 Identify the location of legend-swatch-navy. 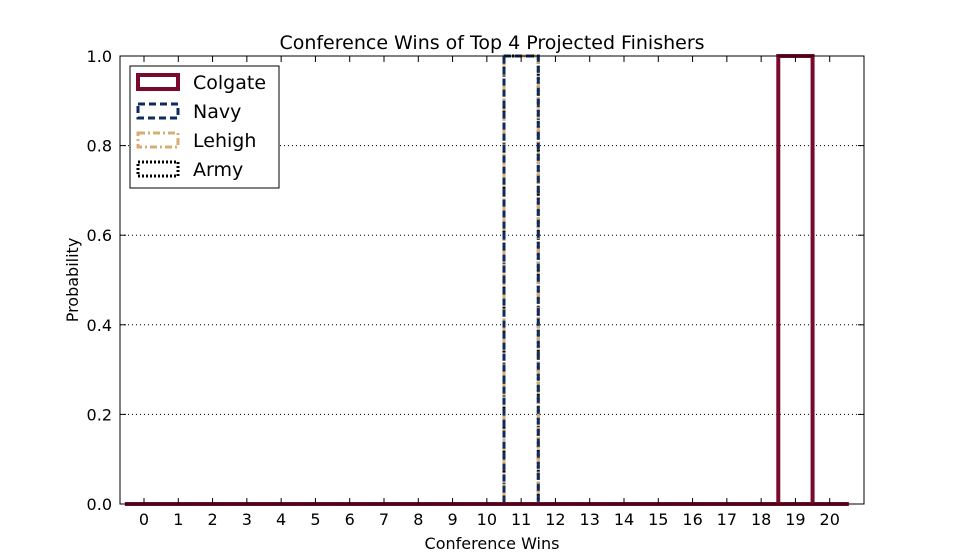
(158, 111).